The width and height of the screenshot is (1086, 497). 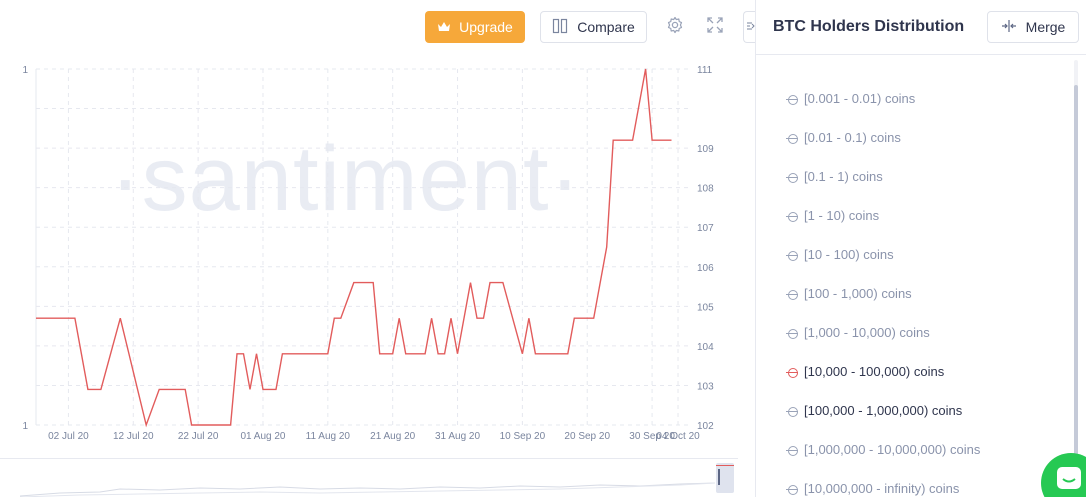 What do you see at coordinates (328, 436) in the screenshot?
I see `x-tick-label: 11 Aug 20` at bounding box center [328, 436].